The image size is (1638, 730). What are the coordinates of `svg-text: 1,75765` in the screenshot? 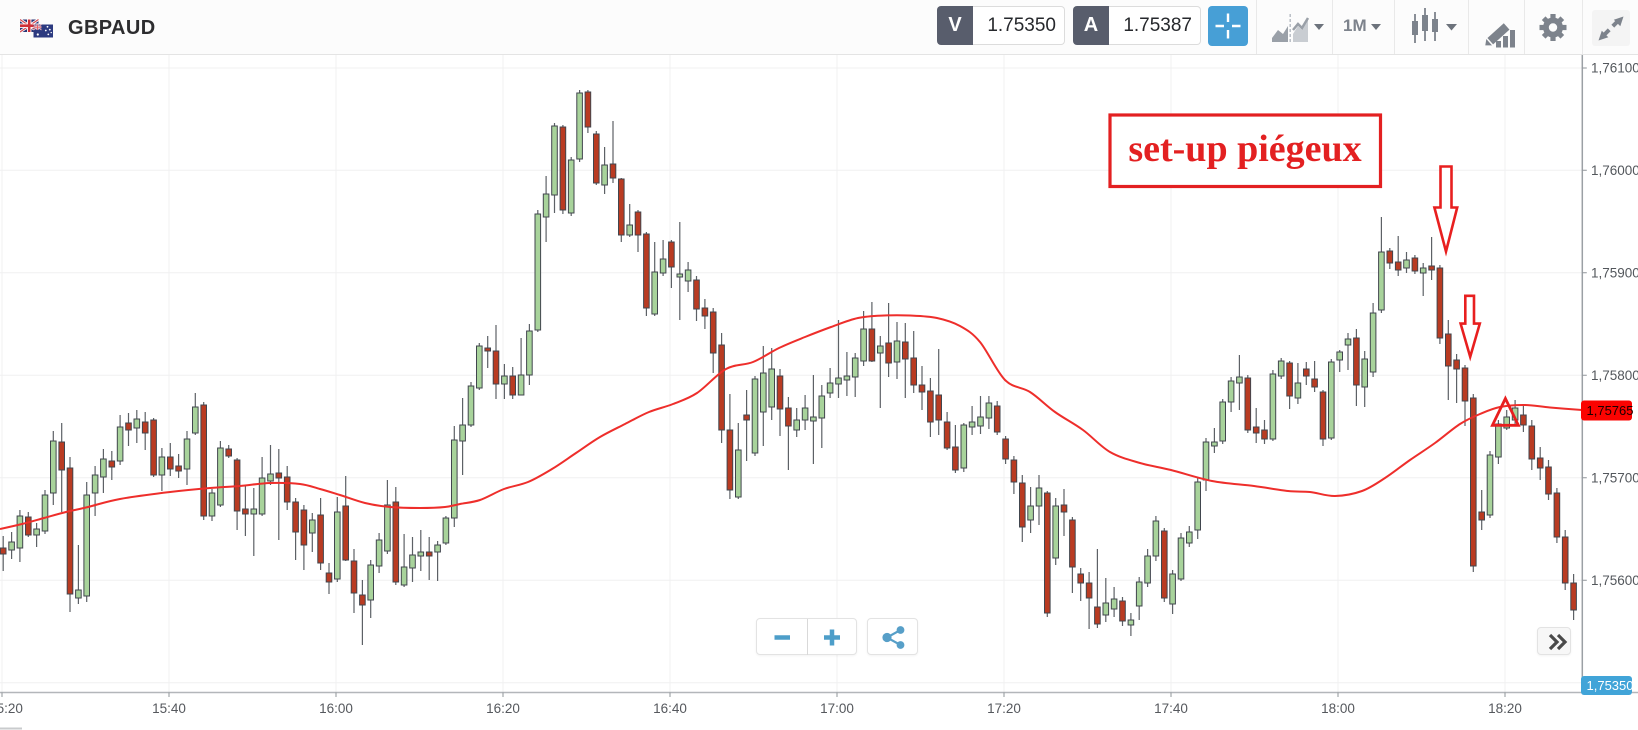 It's located at (1610, 410).